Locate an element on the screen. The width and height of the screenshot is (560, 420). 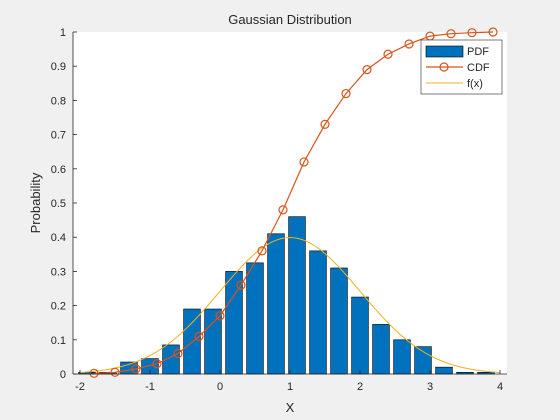
y-tick: 0.5 is located at coordinates (64, 204).